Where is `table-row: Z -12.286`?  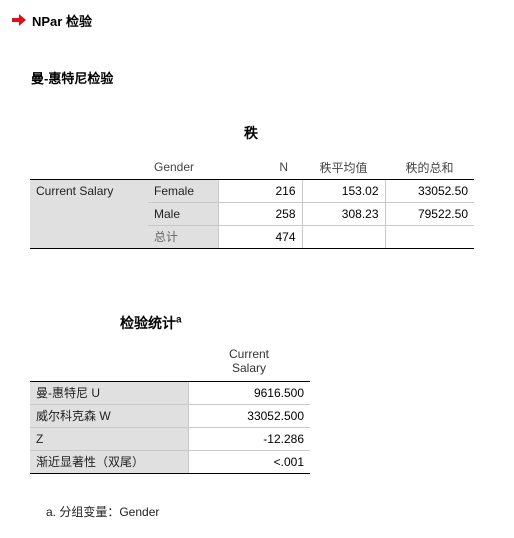 table-row: Z -12.286 is located at coordinates (170, 439).